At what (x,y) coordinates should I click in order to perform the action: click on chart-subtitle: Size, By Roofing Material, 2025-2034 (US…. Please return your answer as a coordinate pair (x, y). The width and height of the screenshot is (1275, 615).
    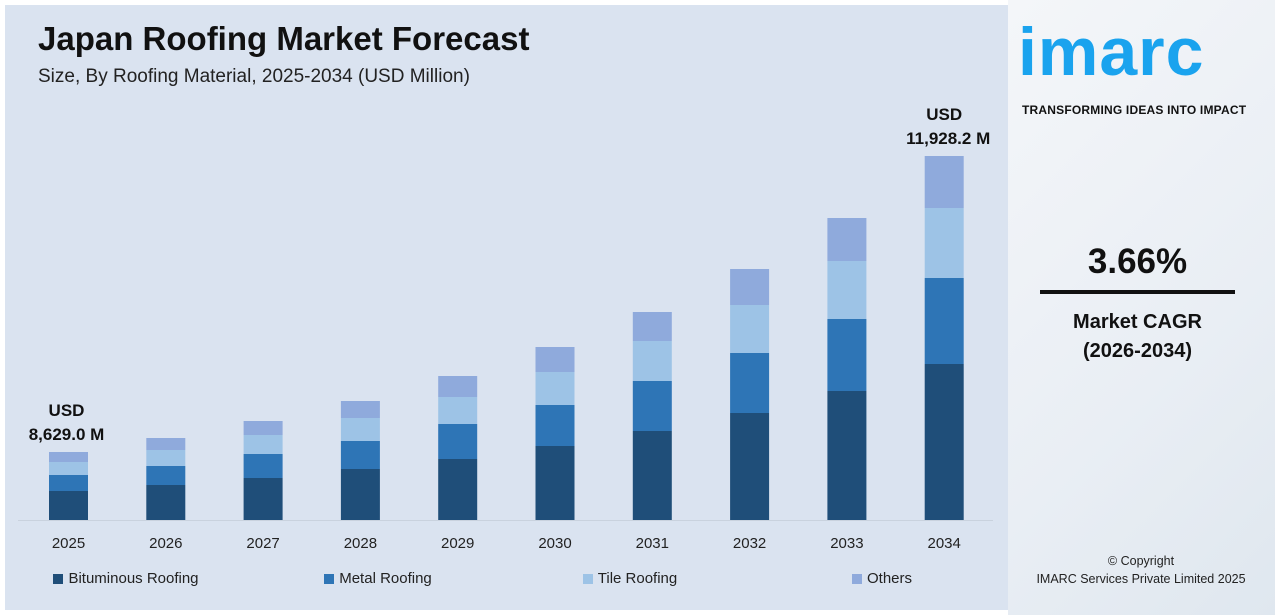
    Looking at the image, I should click on (254, 76).